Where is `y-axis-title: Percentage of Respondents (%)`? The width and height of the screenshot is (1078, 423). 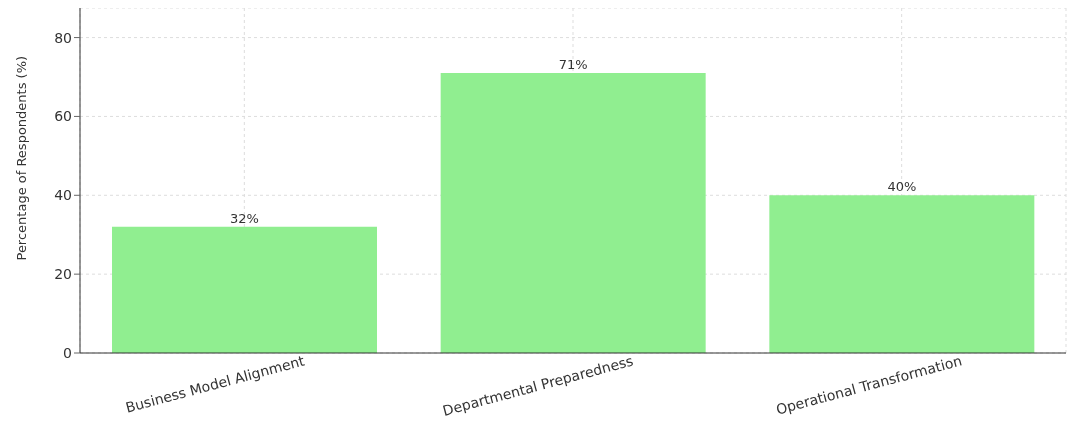
y-axis-title: Percentage of Respondents (%) is located at coordinates (21, 158).